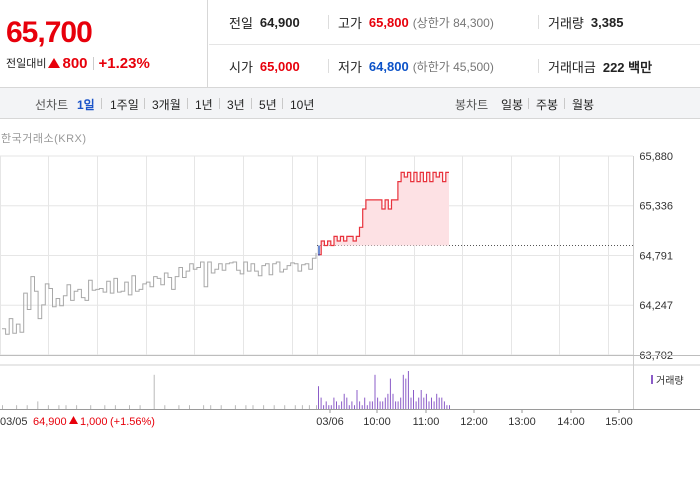 The height and width of the screenshot is (490, 700). What do you see at coordinates (264, 22) in the screenshot?
I see `prev-close-cell: 전일 64,900` at bounding box center [264, 22].